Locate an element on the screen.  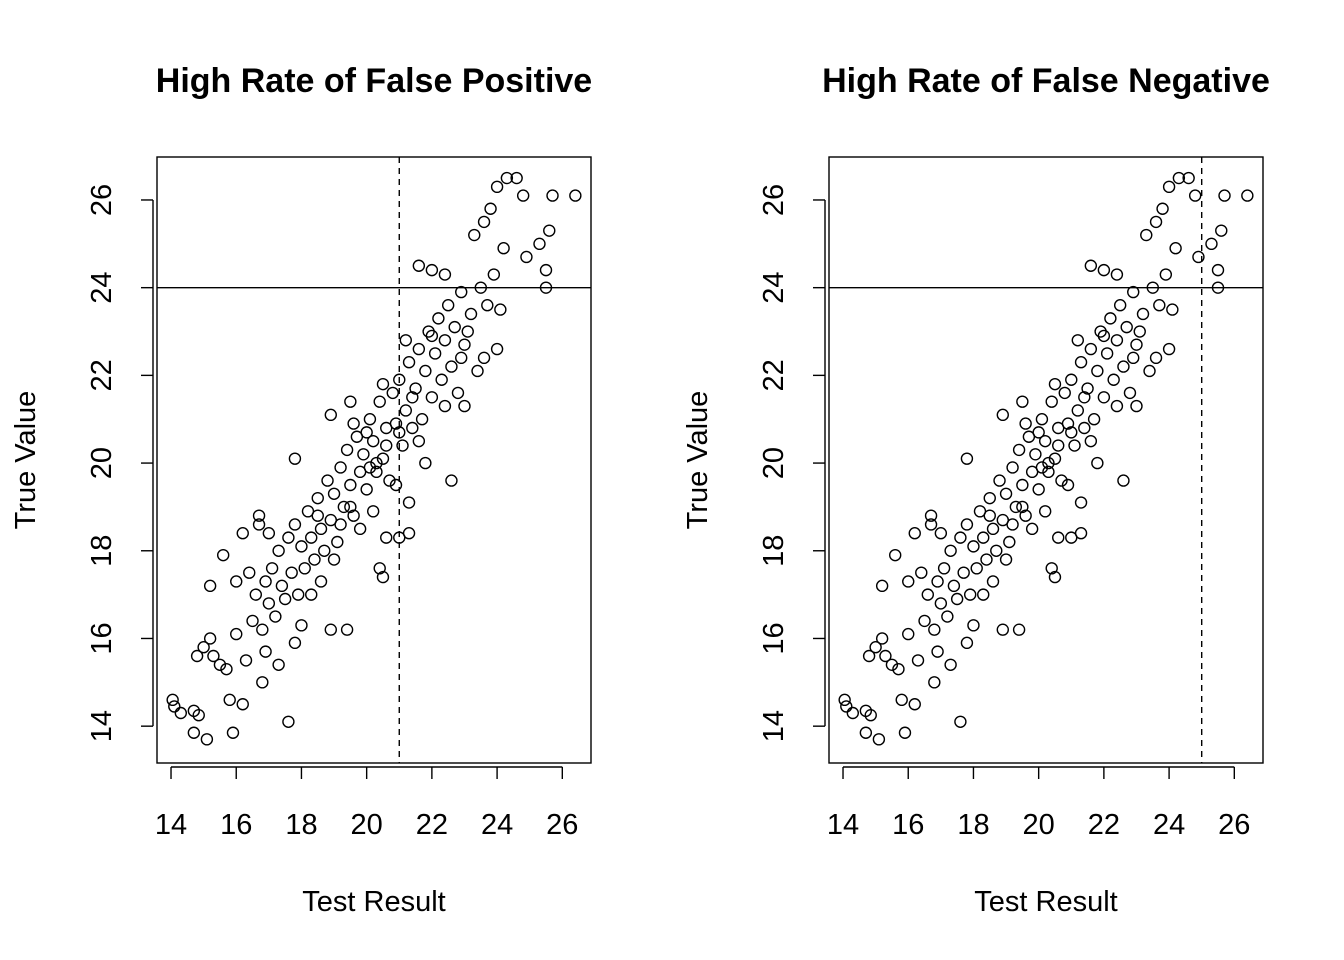
y-tick-label: 16 is located at coordinates (102, 638).